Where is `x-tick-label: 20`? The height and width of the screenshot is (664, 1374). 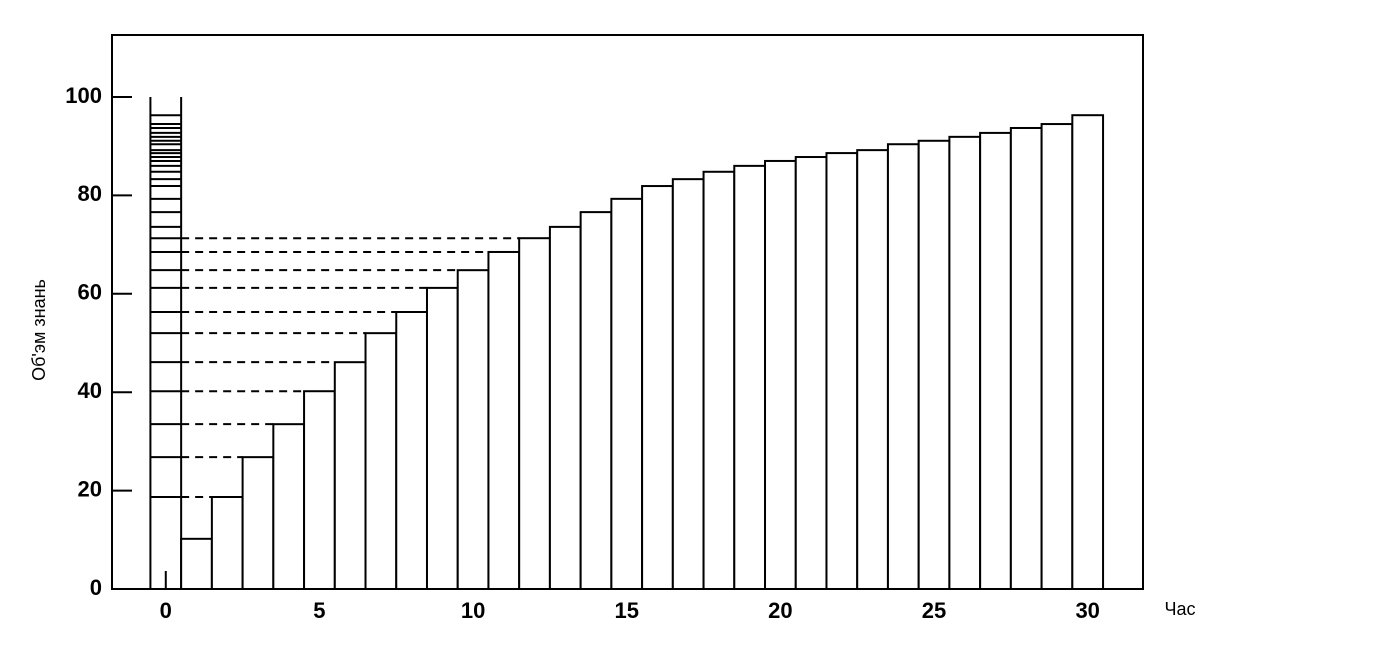
x-tick-label: 20 is located at coordinates (780, 610).